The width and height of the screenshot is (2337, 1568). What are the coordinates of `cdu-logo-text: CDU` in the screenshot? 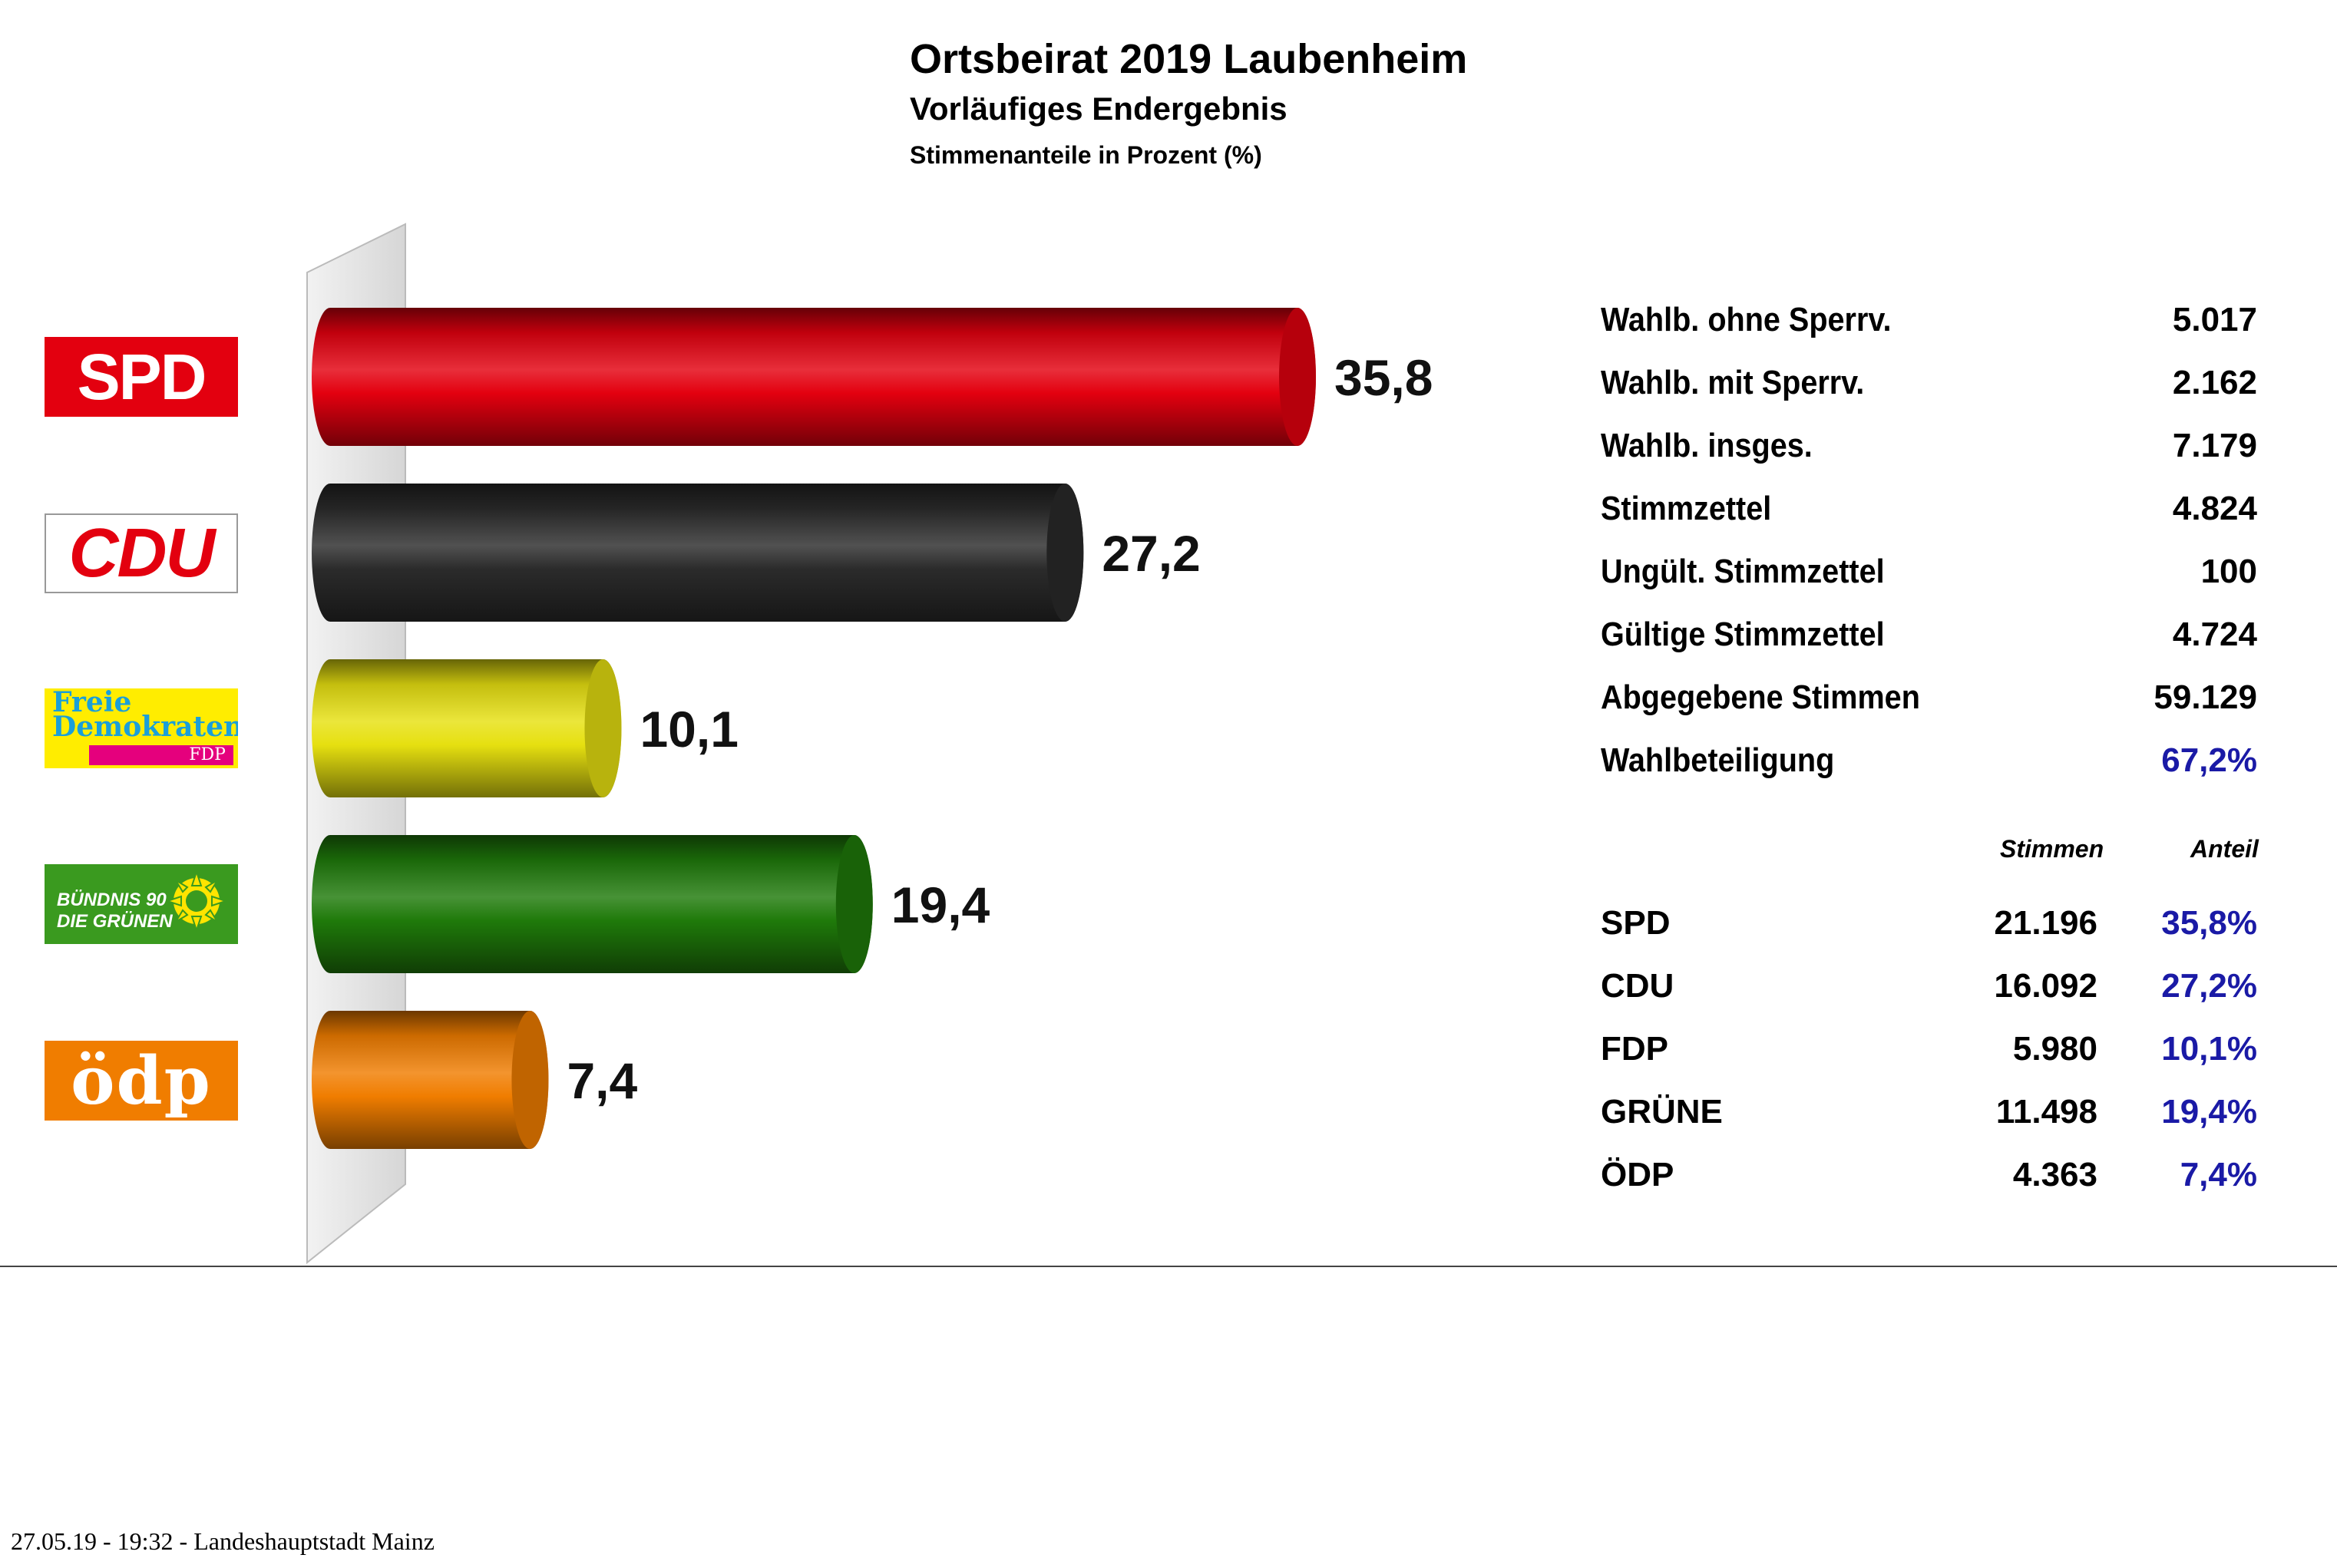 It's located at (142, 553).